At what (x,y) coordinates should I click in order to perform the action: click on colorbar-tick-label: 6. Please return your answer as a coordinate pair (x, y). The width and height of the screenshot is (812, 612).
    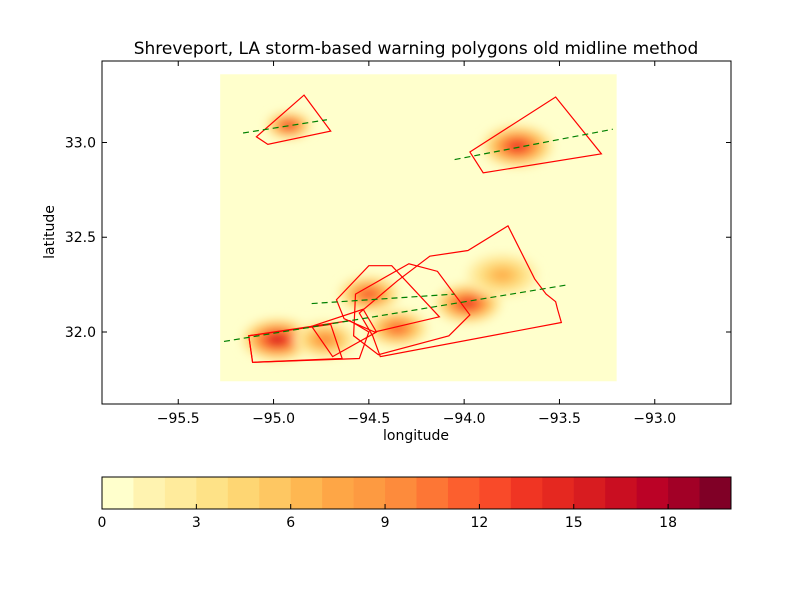
    Looking at the image, I should click on (290, 523).